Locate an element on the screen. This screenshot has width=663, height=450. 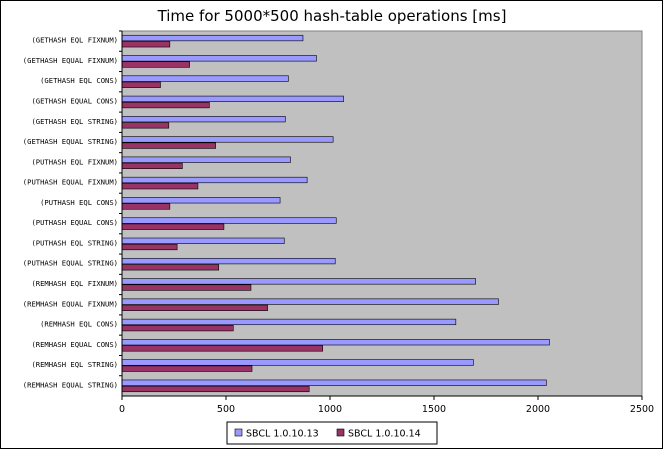
legend: SBCL 1.0.10.13 SBCL 1.0.10.14 is located at coordinates (332, 433).